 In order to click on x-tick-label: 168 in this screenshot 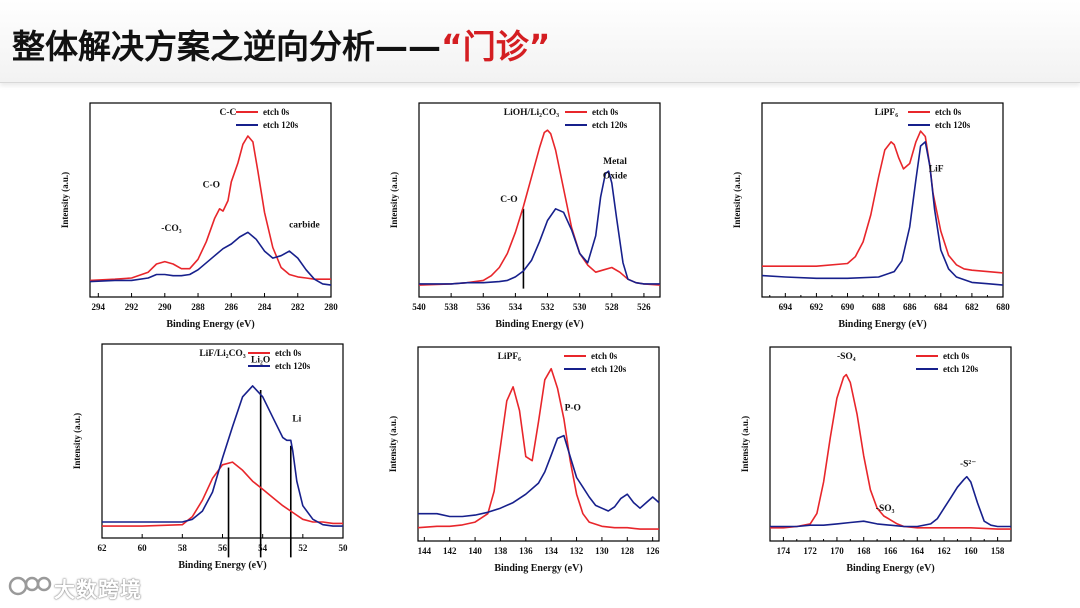, I will do `click(864, 551)`.